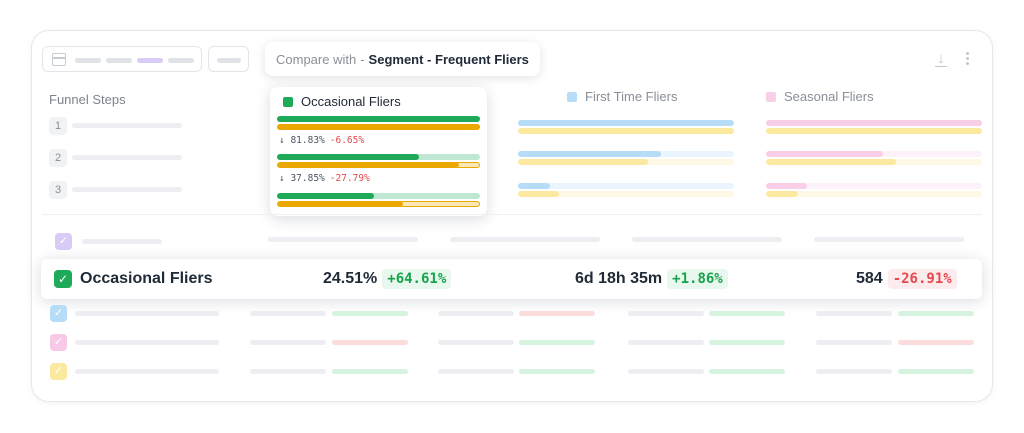 Image resolution: width=1024 pixels, height=433 pixels. What do you see at coordinates (350, 278) in the screenshot?
I see `metric-value: 24.51%` at bounding box center [350, 278].